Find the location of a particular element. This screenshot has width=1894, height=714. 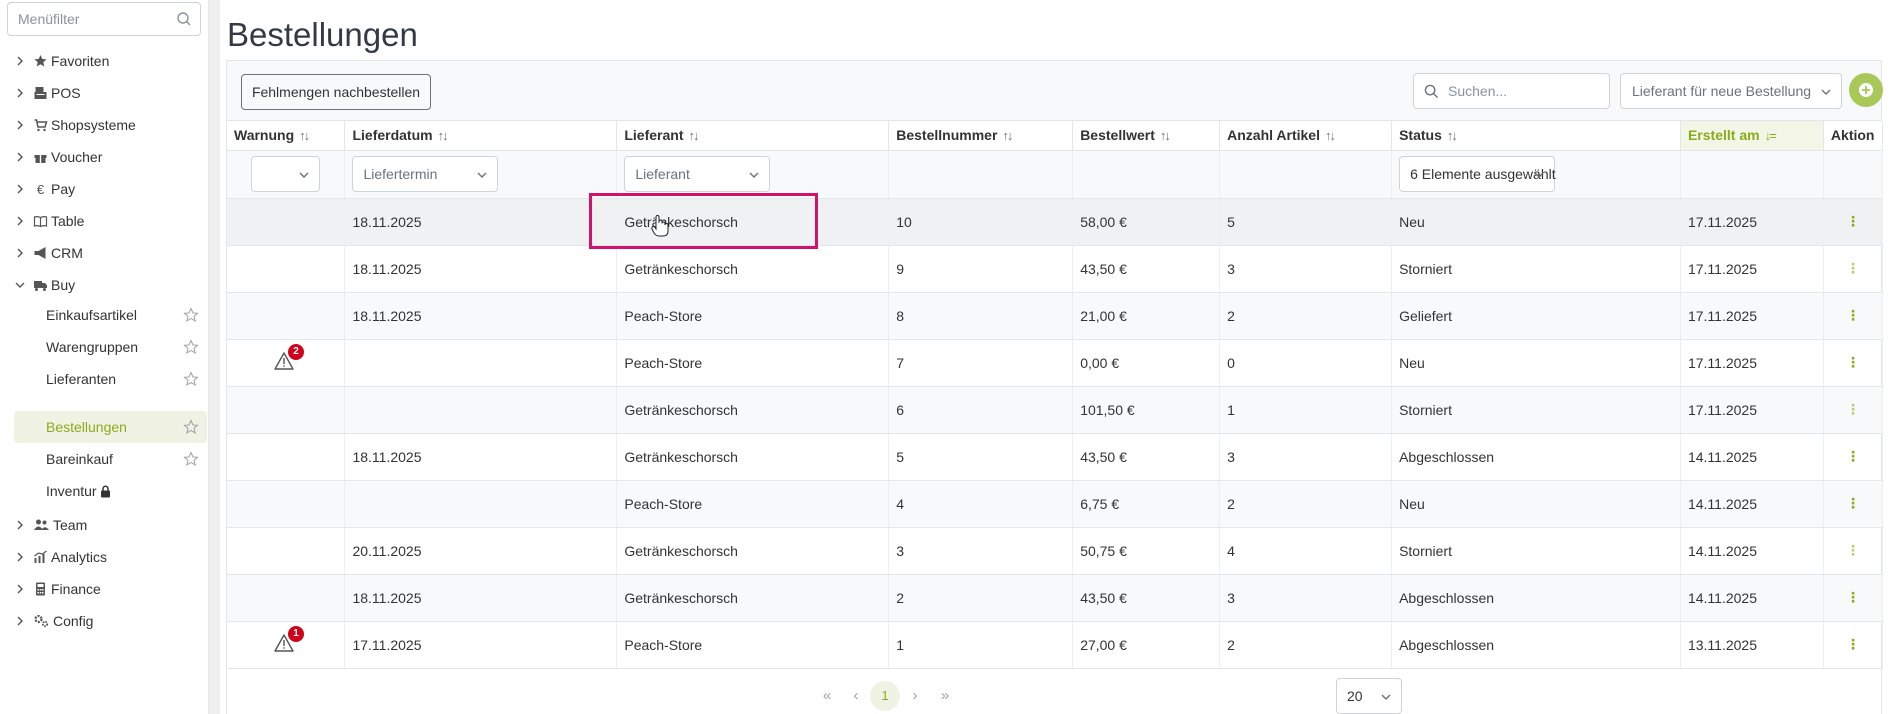

cell-bestellnummer: 3 is located at coordinates (981, 551).